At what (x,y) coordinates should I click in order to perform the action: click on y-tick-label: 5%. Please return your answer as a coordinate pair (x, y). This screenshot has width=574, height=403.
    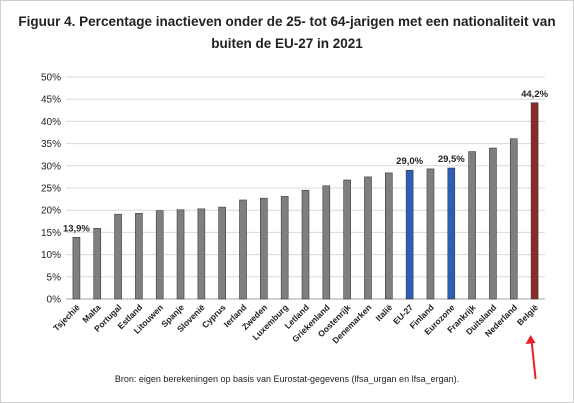
    Looking at the image, I should click on (54, 277).